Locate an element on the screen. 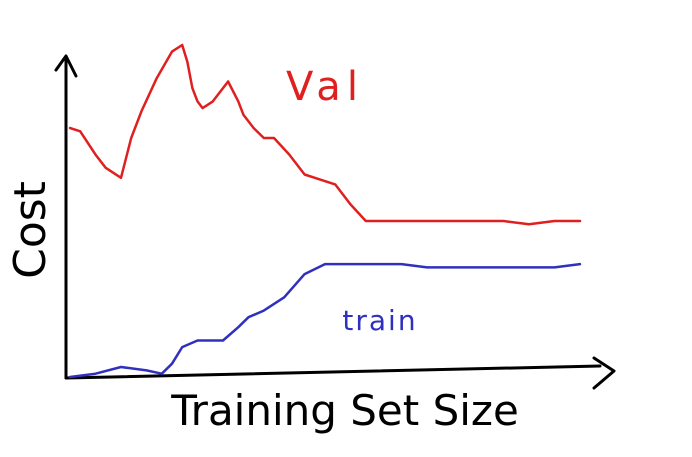 Image resolution: width=692 pixels, height=457 pixels. y-axis-label: Cost is located at coordinates (30, 230).